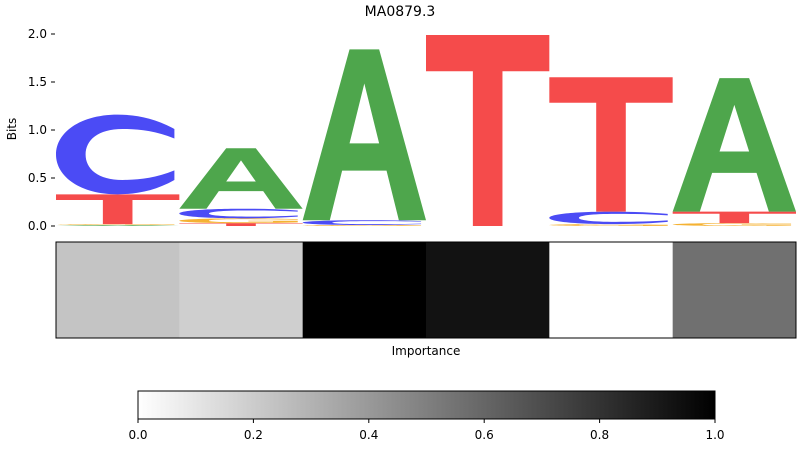 This screenshot has width=800, height=450. What do you see at coordinates (37, 178) in the screenshot?
I see `y-tick-label: 0.5` at bounding box center [37, 178].